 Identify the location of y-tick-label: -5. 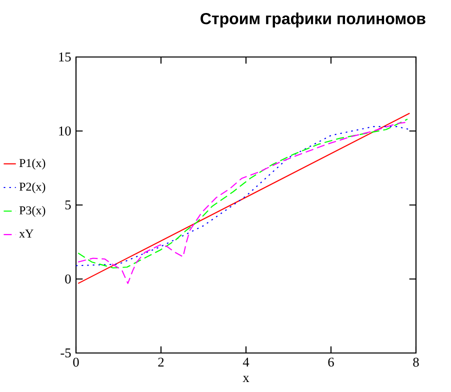
(65, 353).